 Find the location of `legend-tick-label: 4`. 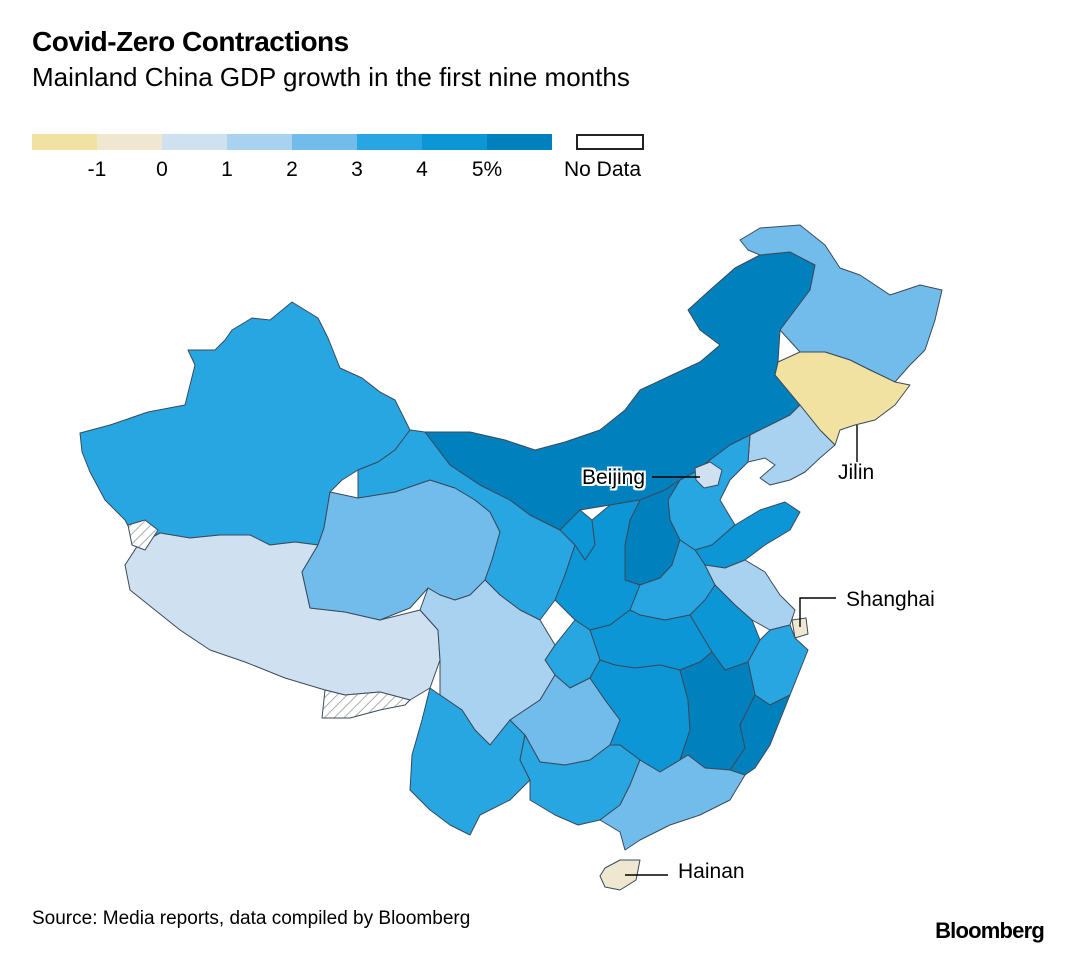

legend-tick-label: 4 is located at coordinates (422, 169).